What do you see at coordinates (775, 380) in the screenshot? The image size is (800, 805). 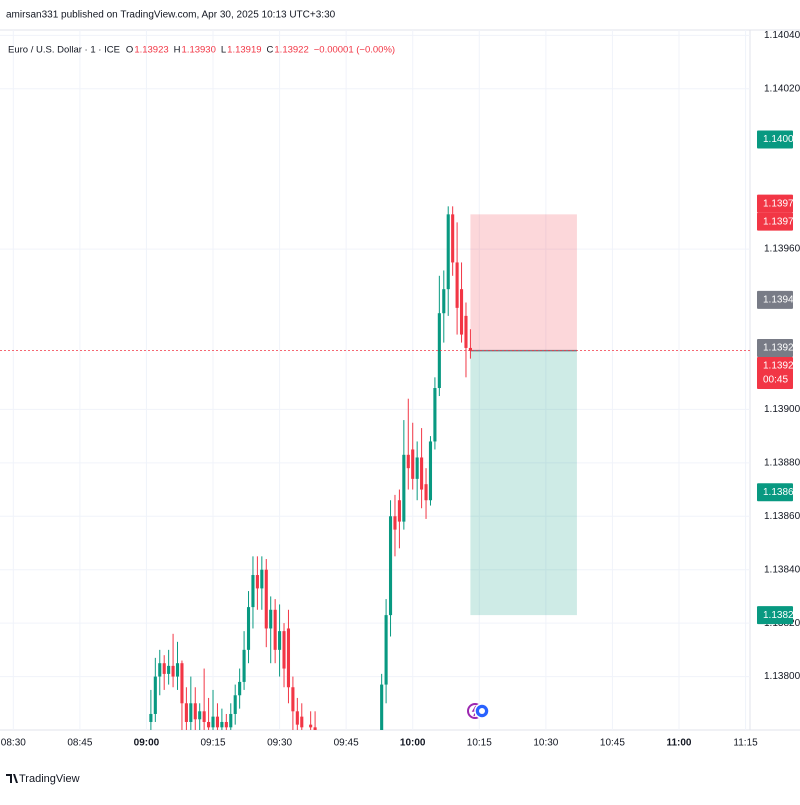 I see `countdown: 00:45` at bounding box center [775, 380].